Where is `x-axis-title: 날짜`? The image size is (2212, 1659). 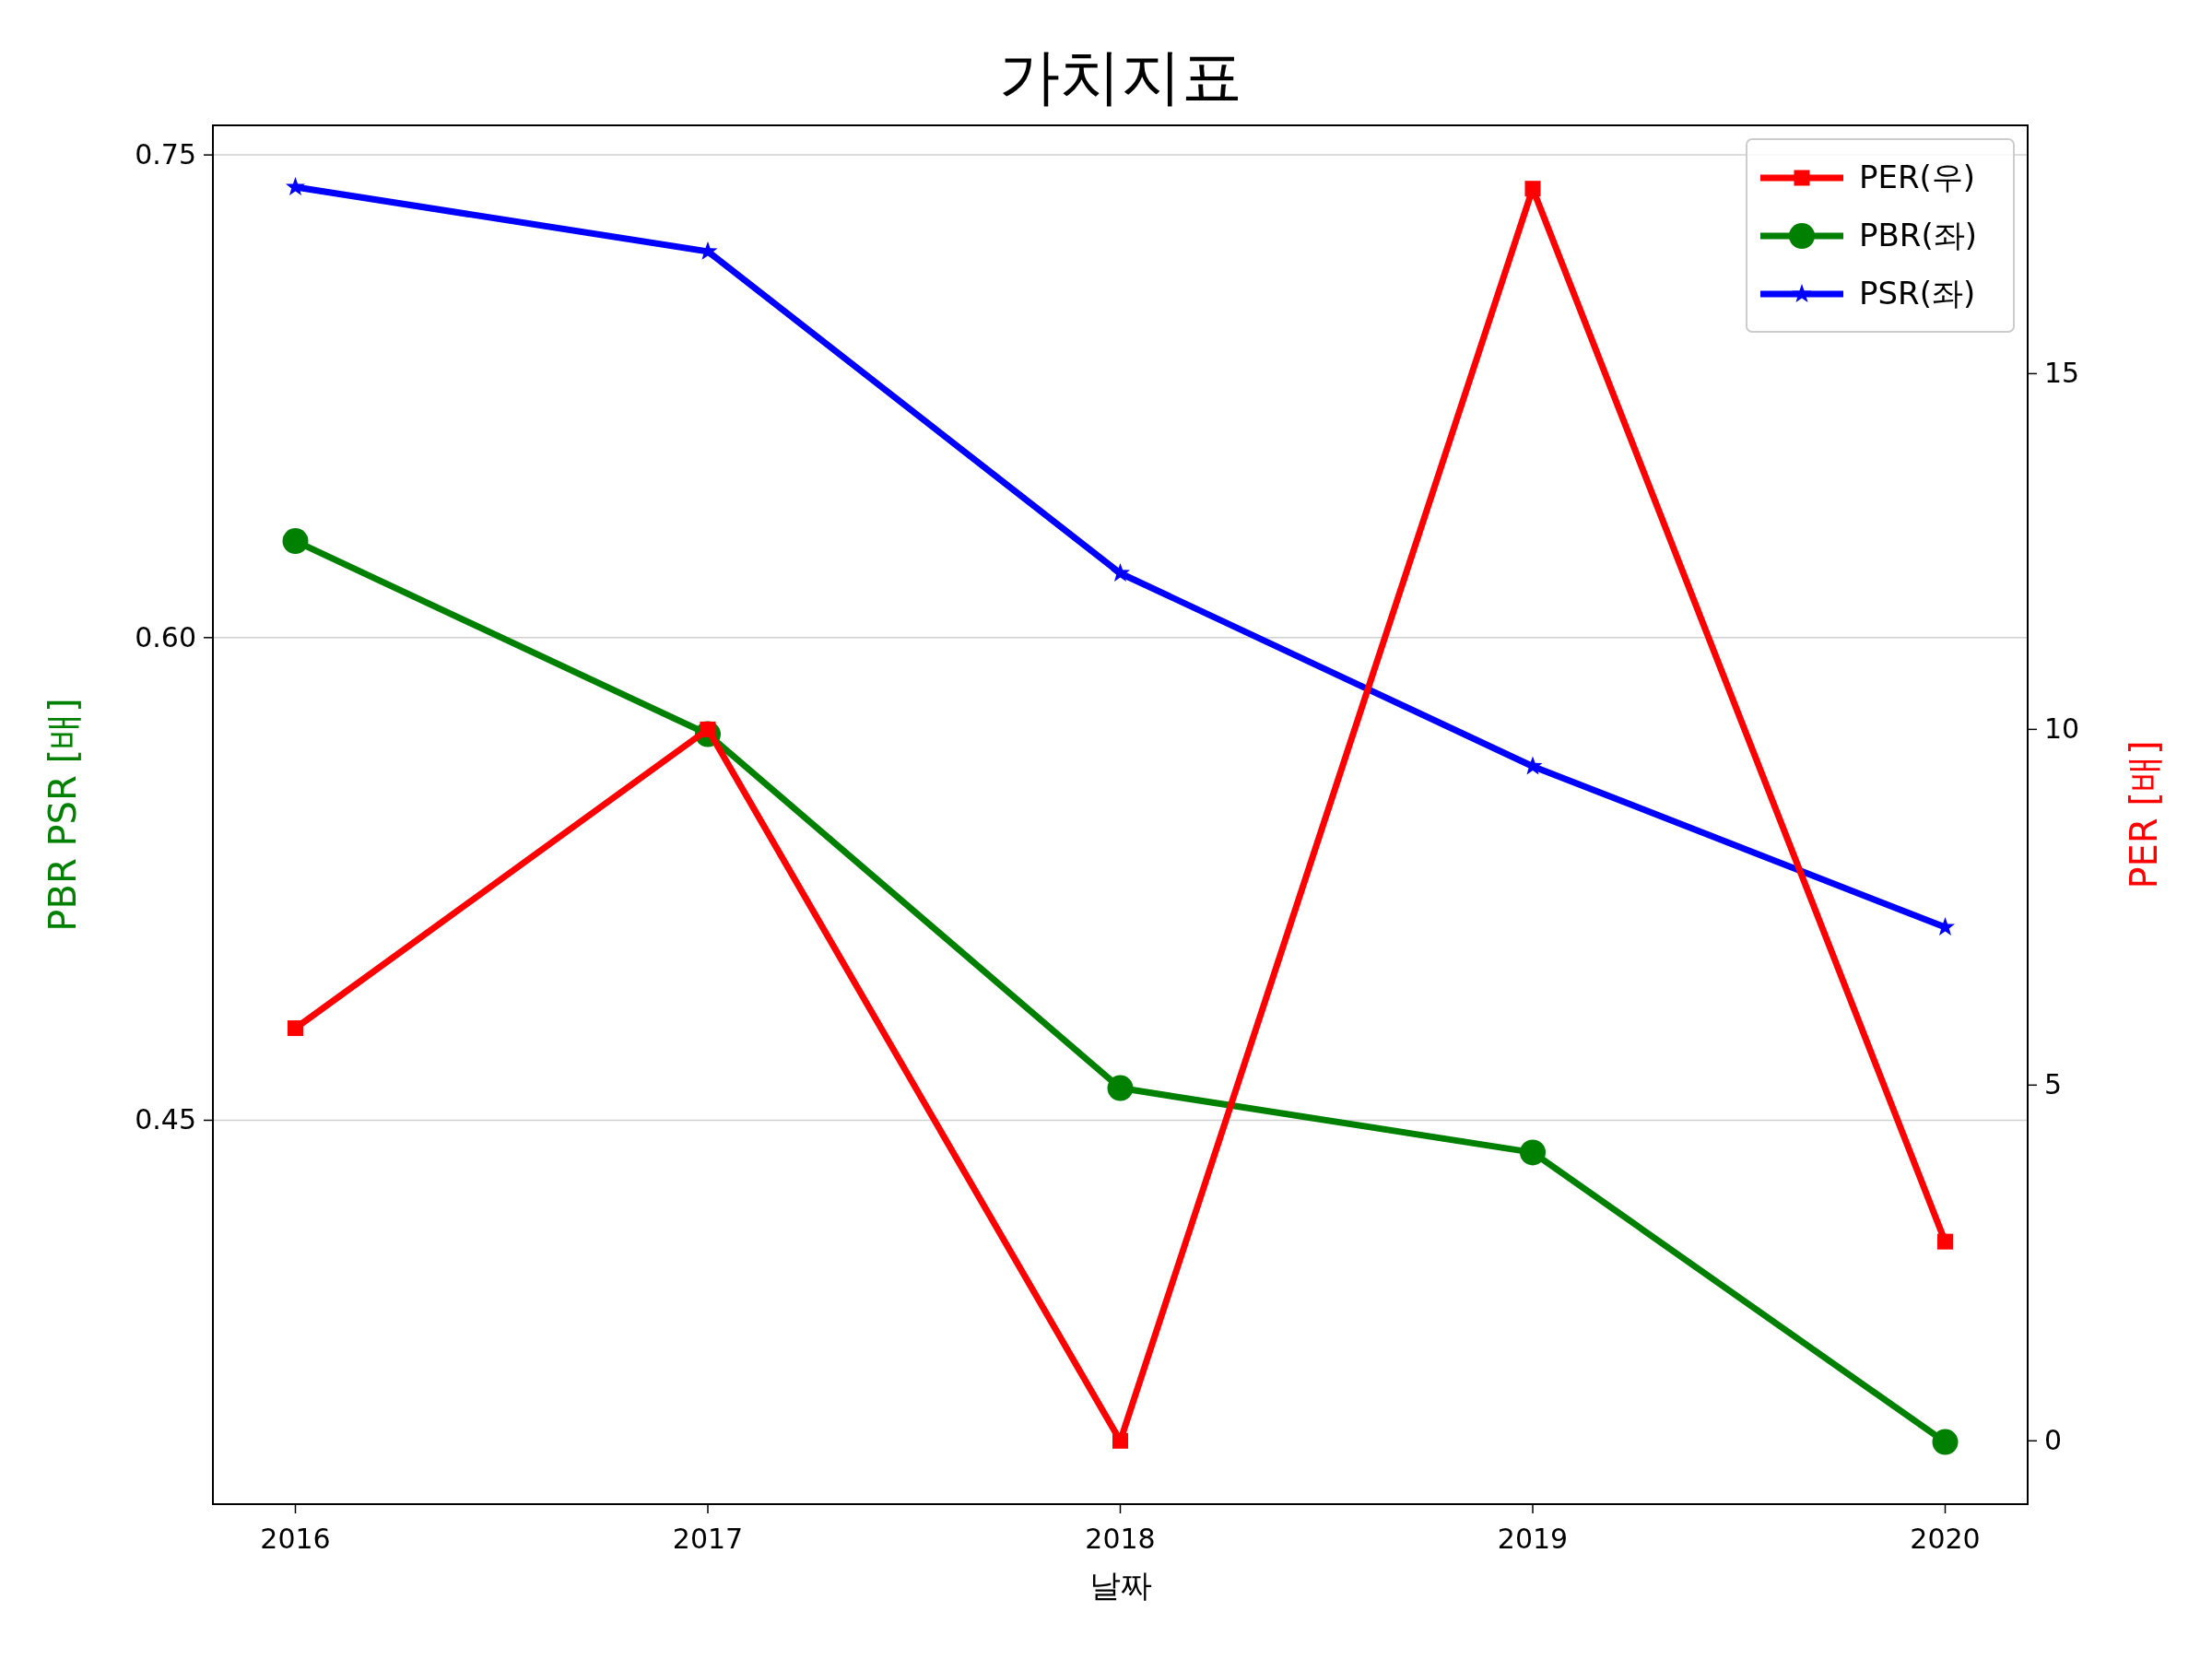 x-axis-title: 날짜 is located at coordinates (1120, 1585).